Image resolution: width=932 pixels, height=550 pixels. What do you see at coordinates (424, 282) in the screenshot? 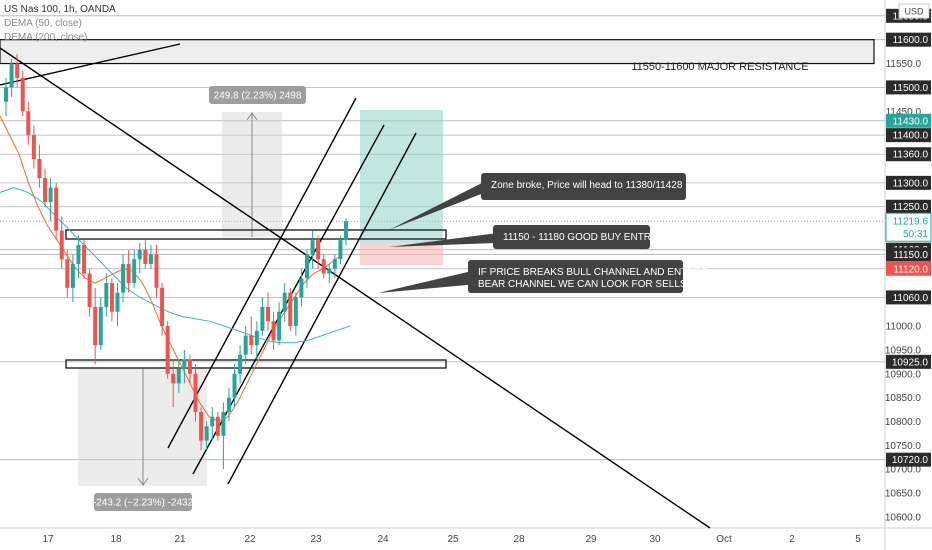
I see `callout-bear-channel-pointer` at bounding box center [424, 282].